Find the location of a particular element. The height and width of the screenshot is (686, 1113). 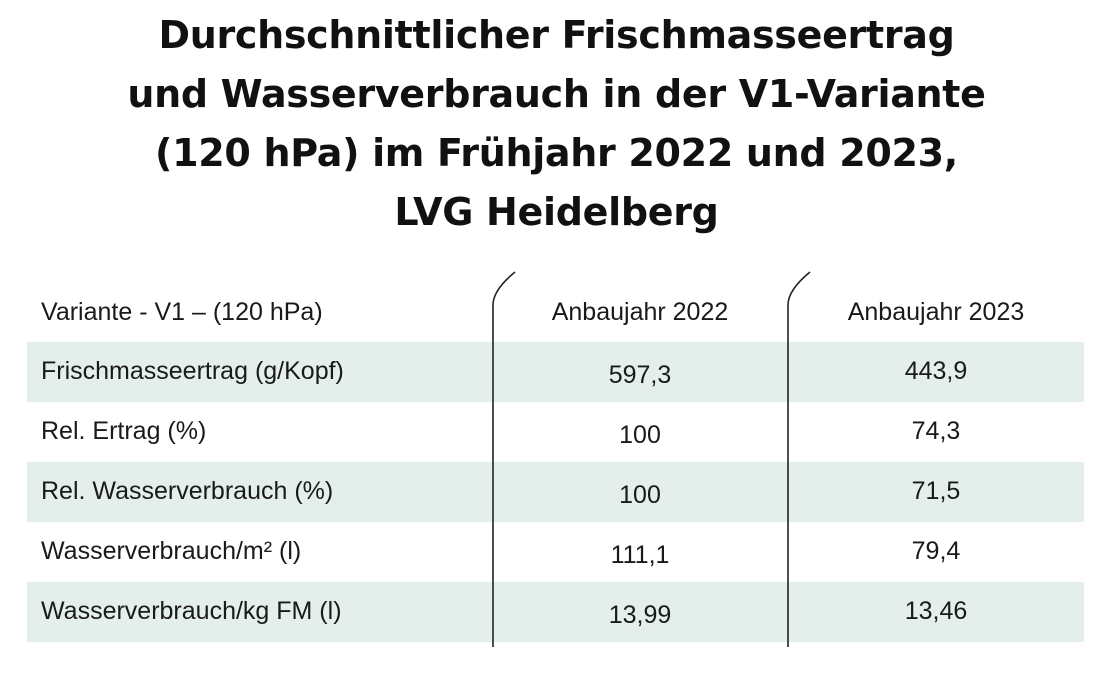

title-line-4: LVG Heidelberg is located at coordinates (556, 212).